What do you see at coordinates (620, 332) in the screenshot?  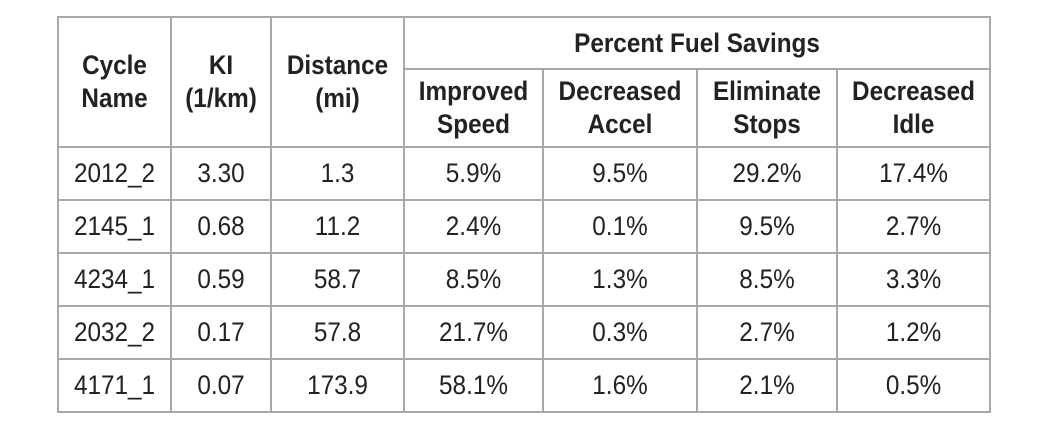 I see `cell-decreased-accel: 0.3%` at bounding box center [620, 332].